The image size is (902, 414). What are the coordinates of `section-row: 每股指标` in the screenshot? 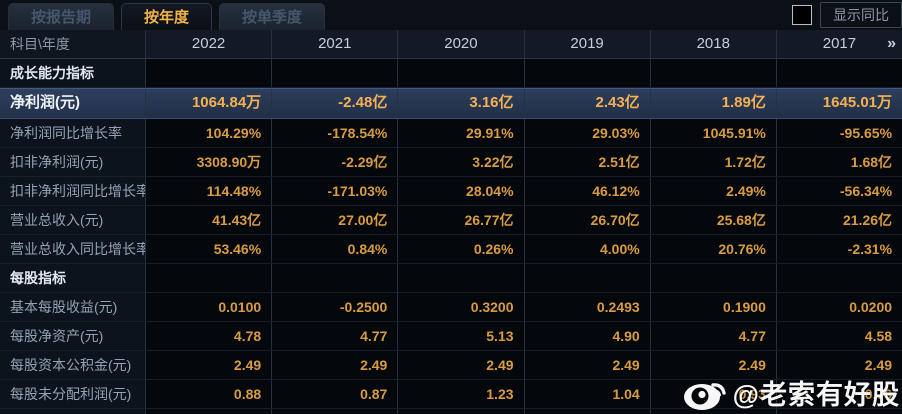 It's located at (451, 278).